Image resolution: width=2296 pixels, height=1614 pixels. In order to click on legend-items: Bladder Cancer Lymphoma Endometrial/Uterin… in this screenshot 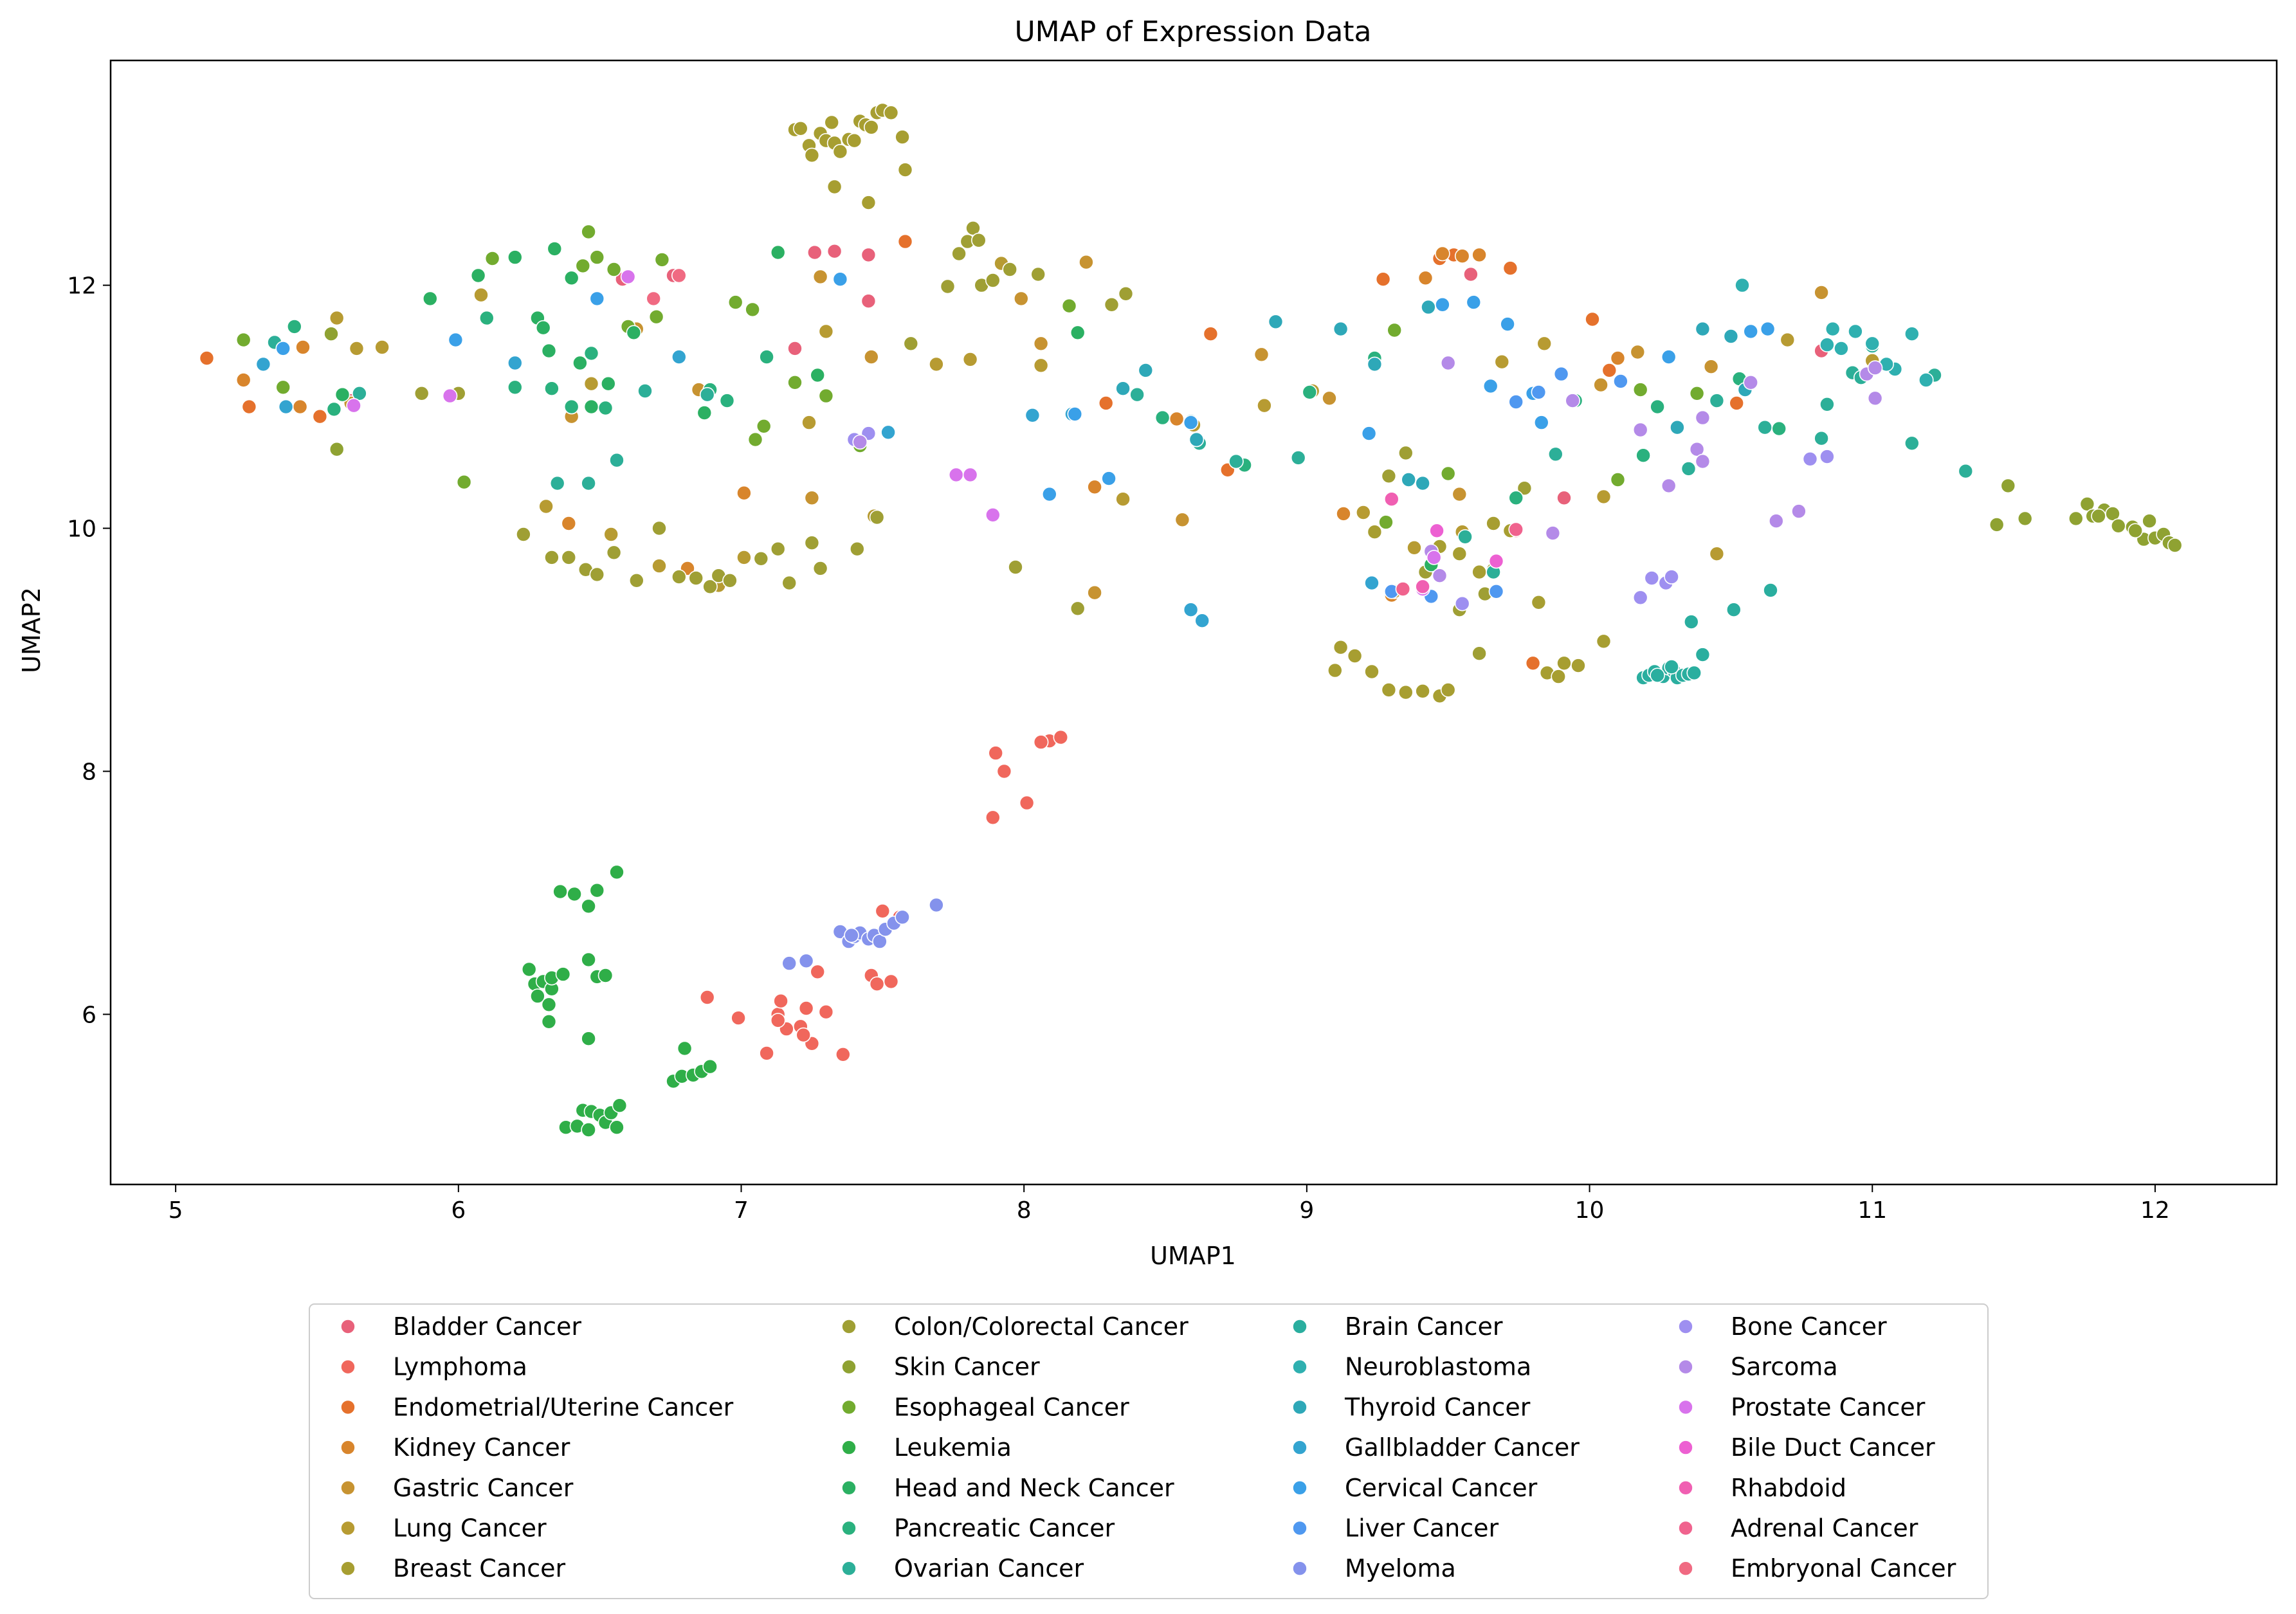, I will do `click(1148, 1447)`.